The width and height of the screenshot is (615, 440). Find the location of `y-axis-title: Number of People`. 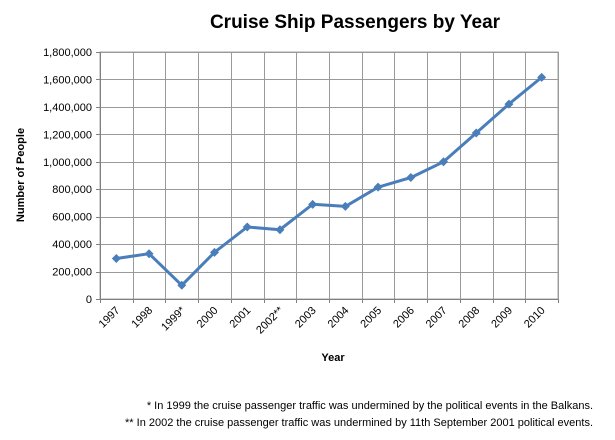

y-axis-title: Number of People is located at coordinates (21, 175).